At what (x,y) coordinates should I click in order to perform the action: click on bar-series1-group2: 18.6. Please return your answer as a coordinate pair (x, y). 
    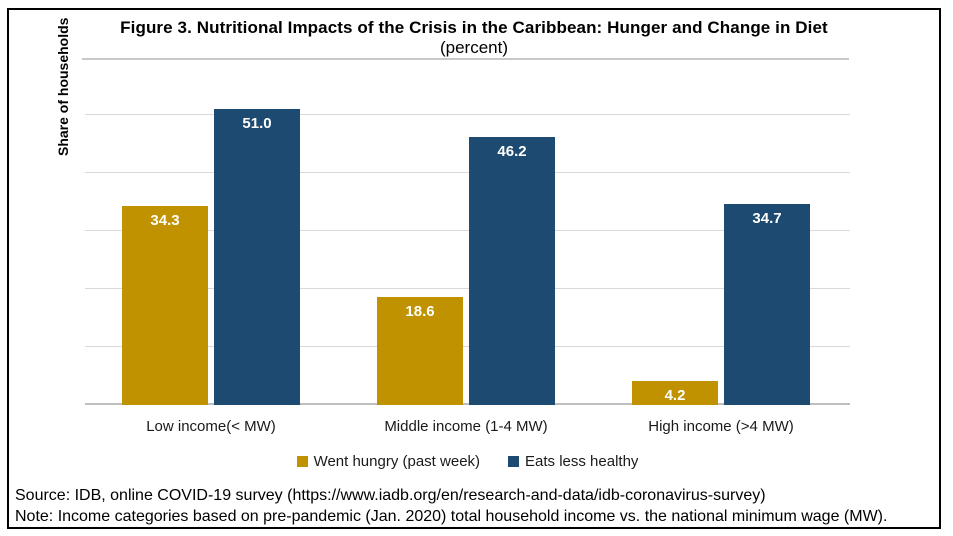
    Looking at the image, I should click on (420, 351).